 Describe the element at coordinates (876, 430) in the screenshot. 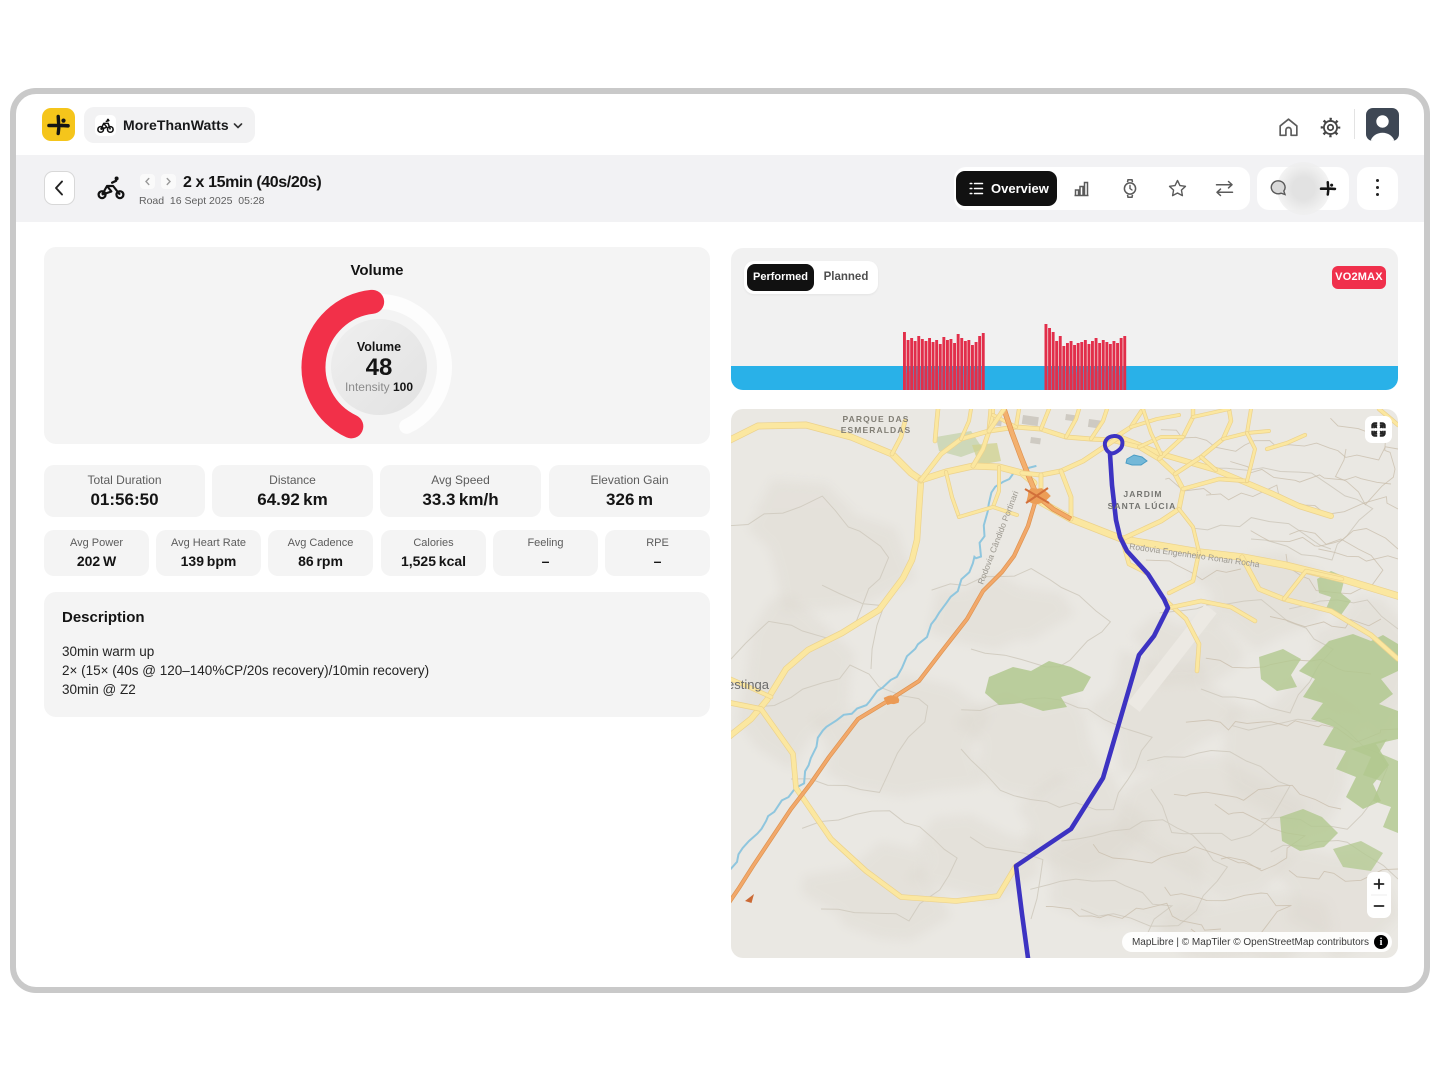

I see `svg-text: ESMERALDAS` at that location.